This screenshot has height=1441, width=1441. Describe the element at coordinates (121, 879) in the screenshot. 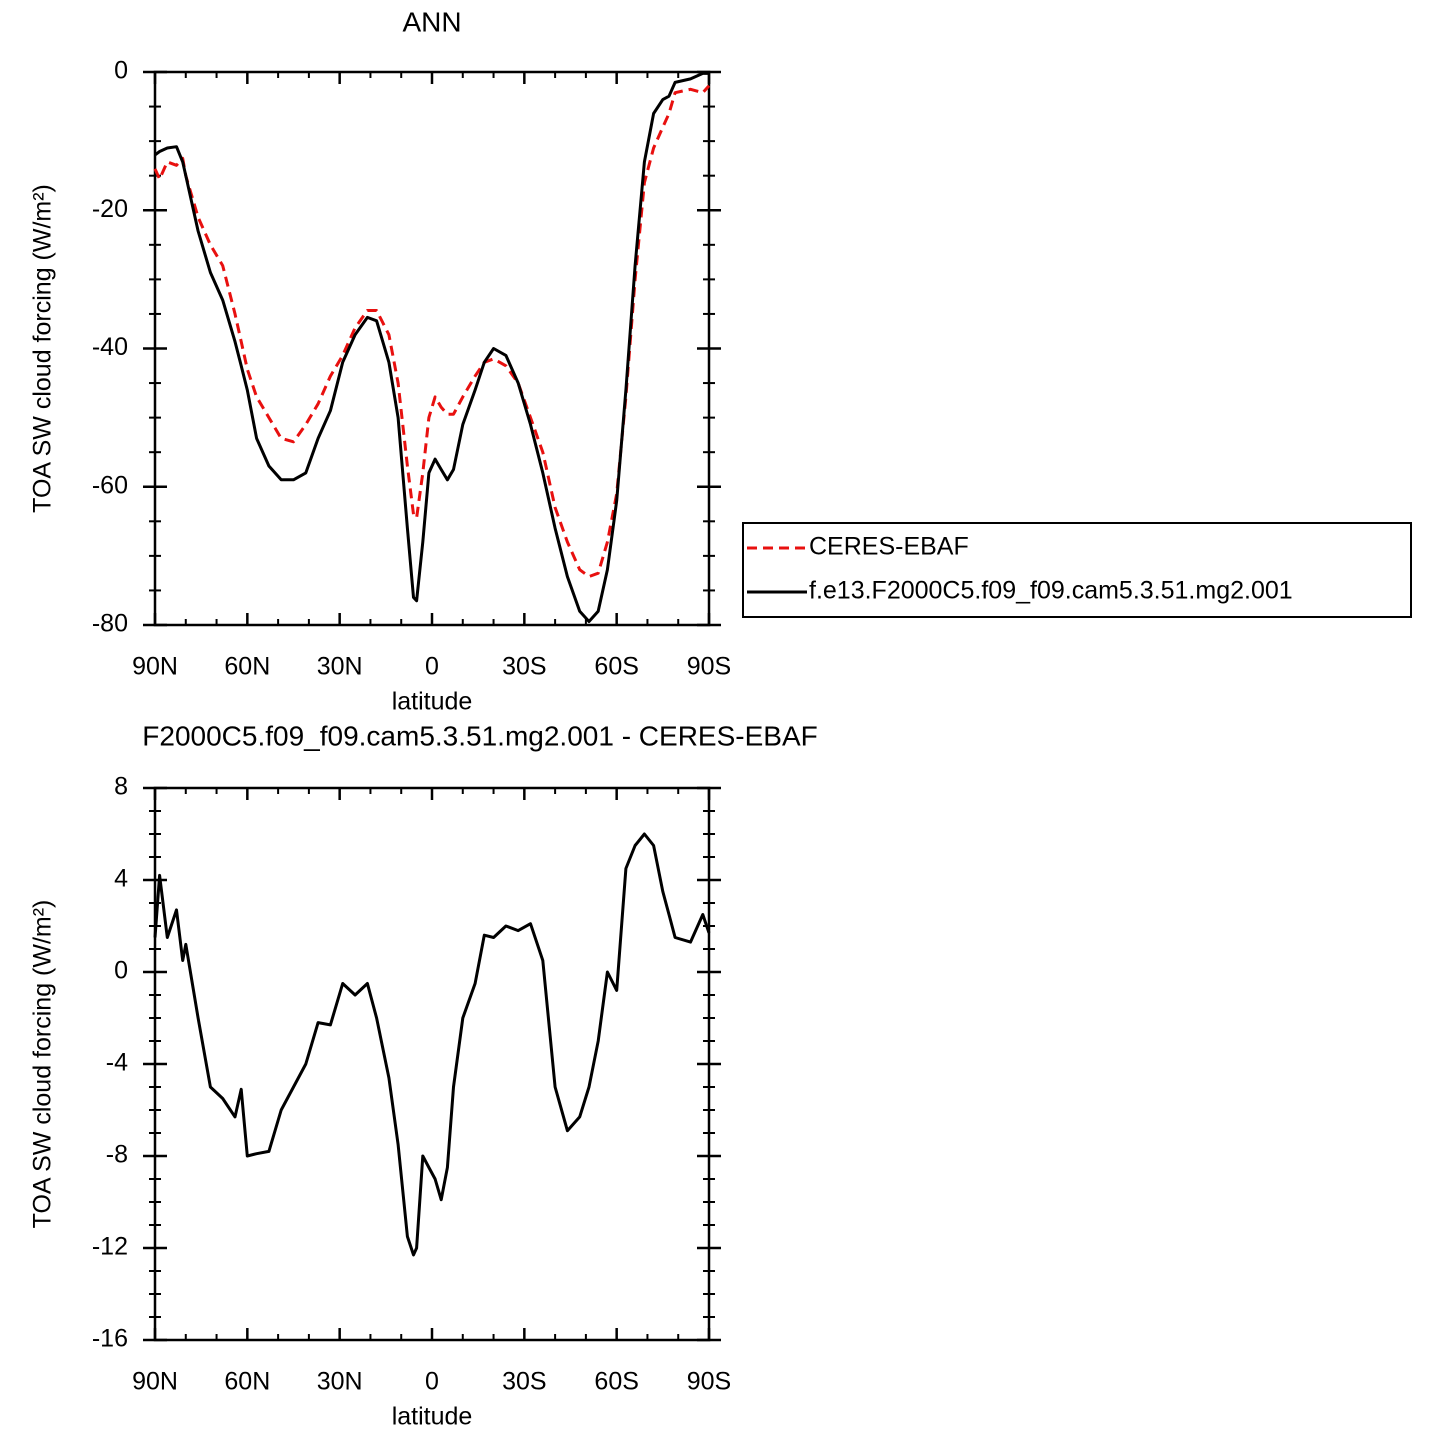

I see `y-tick-label: 4` at that location.